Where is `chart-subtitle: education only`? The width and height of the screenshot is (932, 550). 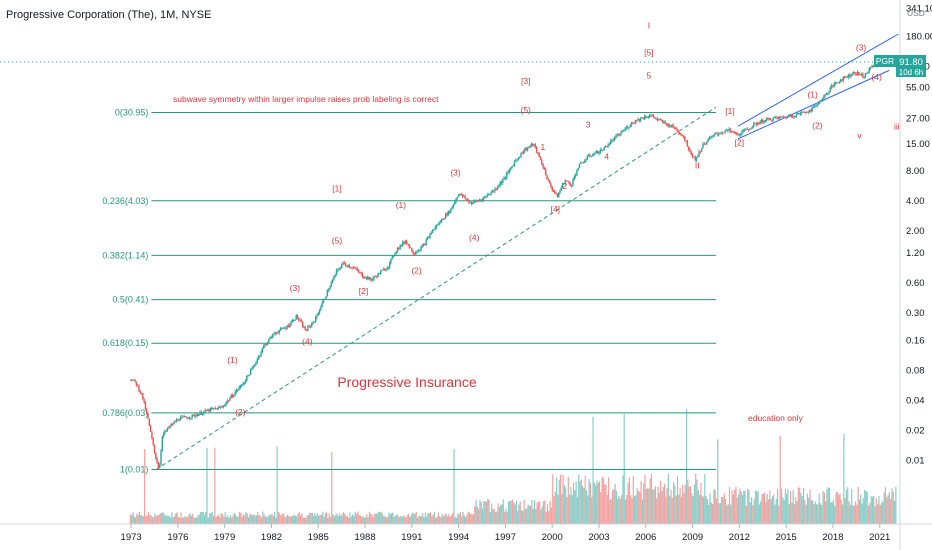 chart-subtitle: education only is located at coordinates (776, 418).